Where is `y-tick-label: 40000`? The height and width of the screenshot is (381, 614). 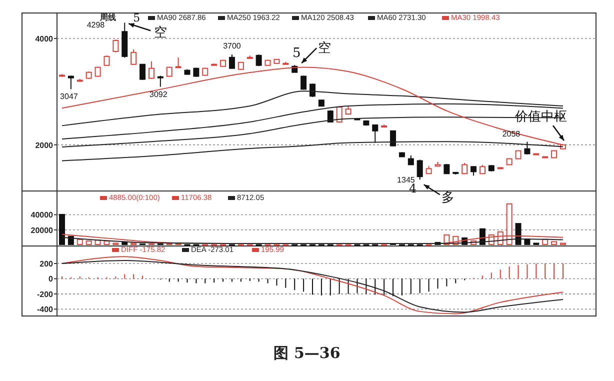 y-tick-label: 40000 is located at coordinates (42, 215).